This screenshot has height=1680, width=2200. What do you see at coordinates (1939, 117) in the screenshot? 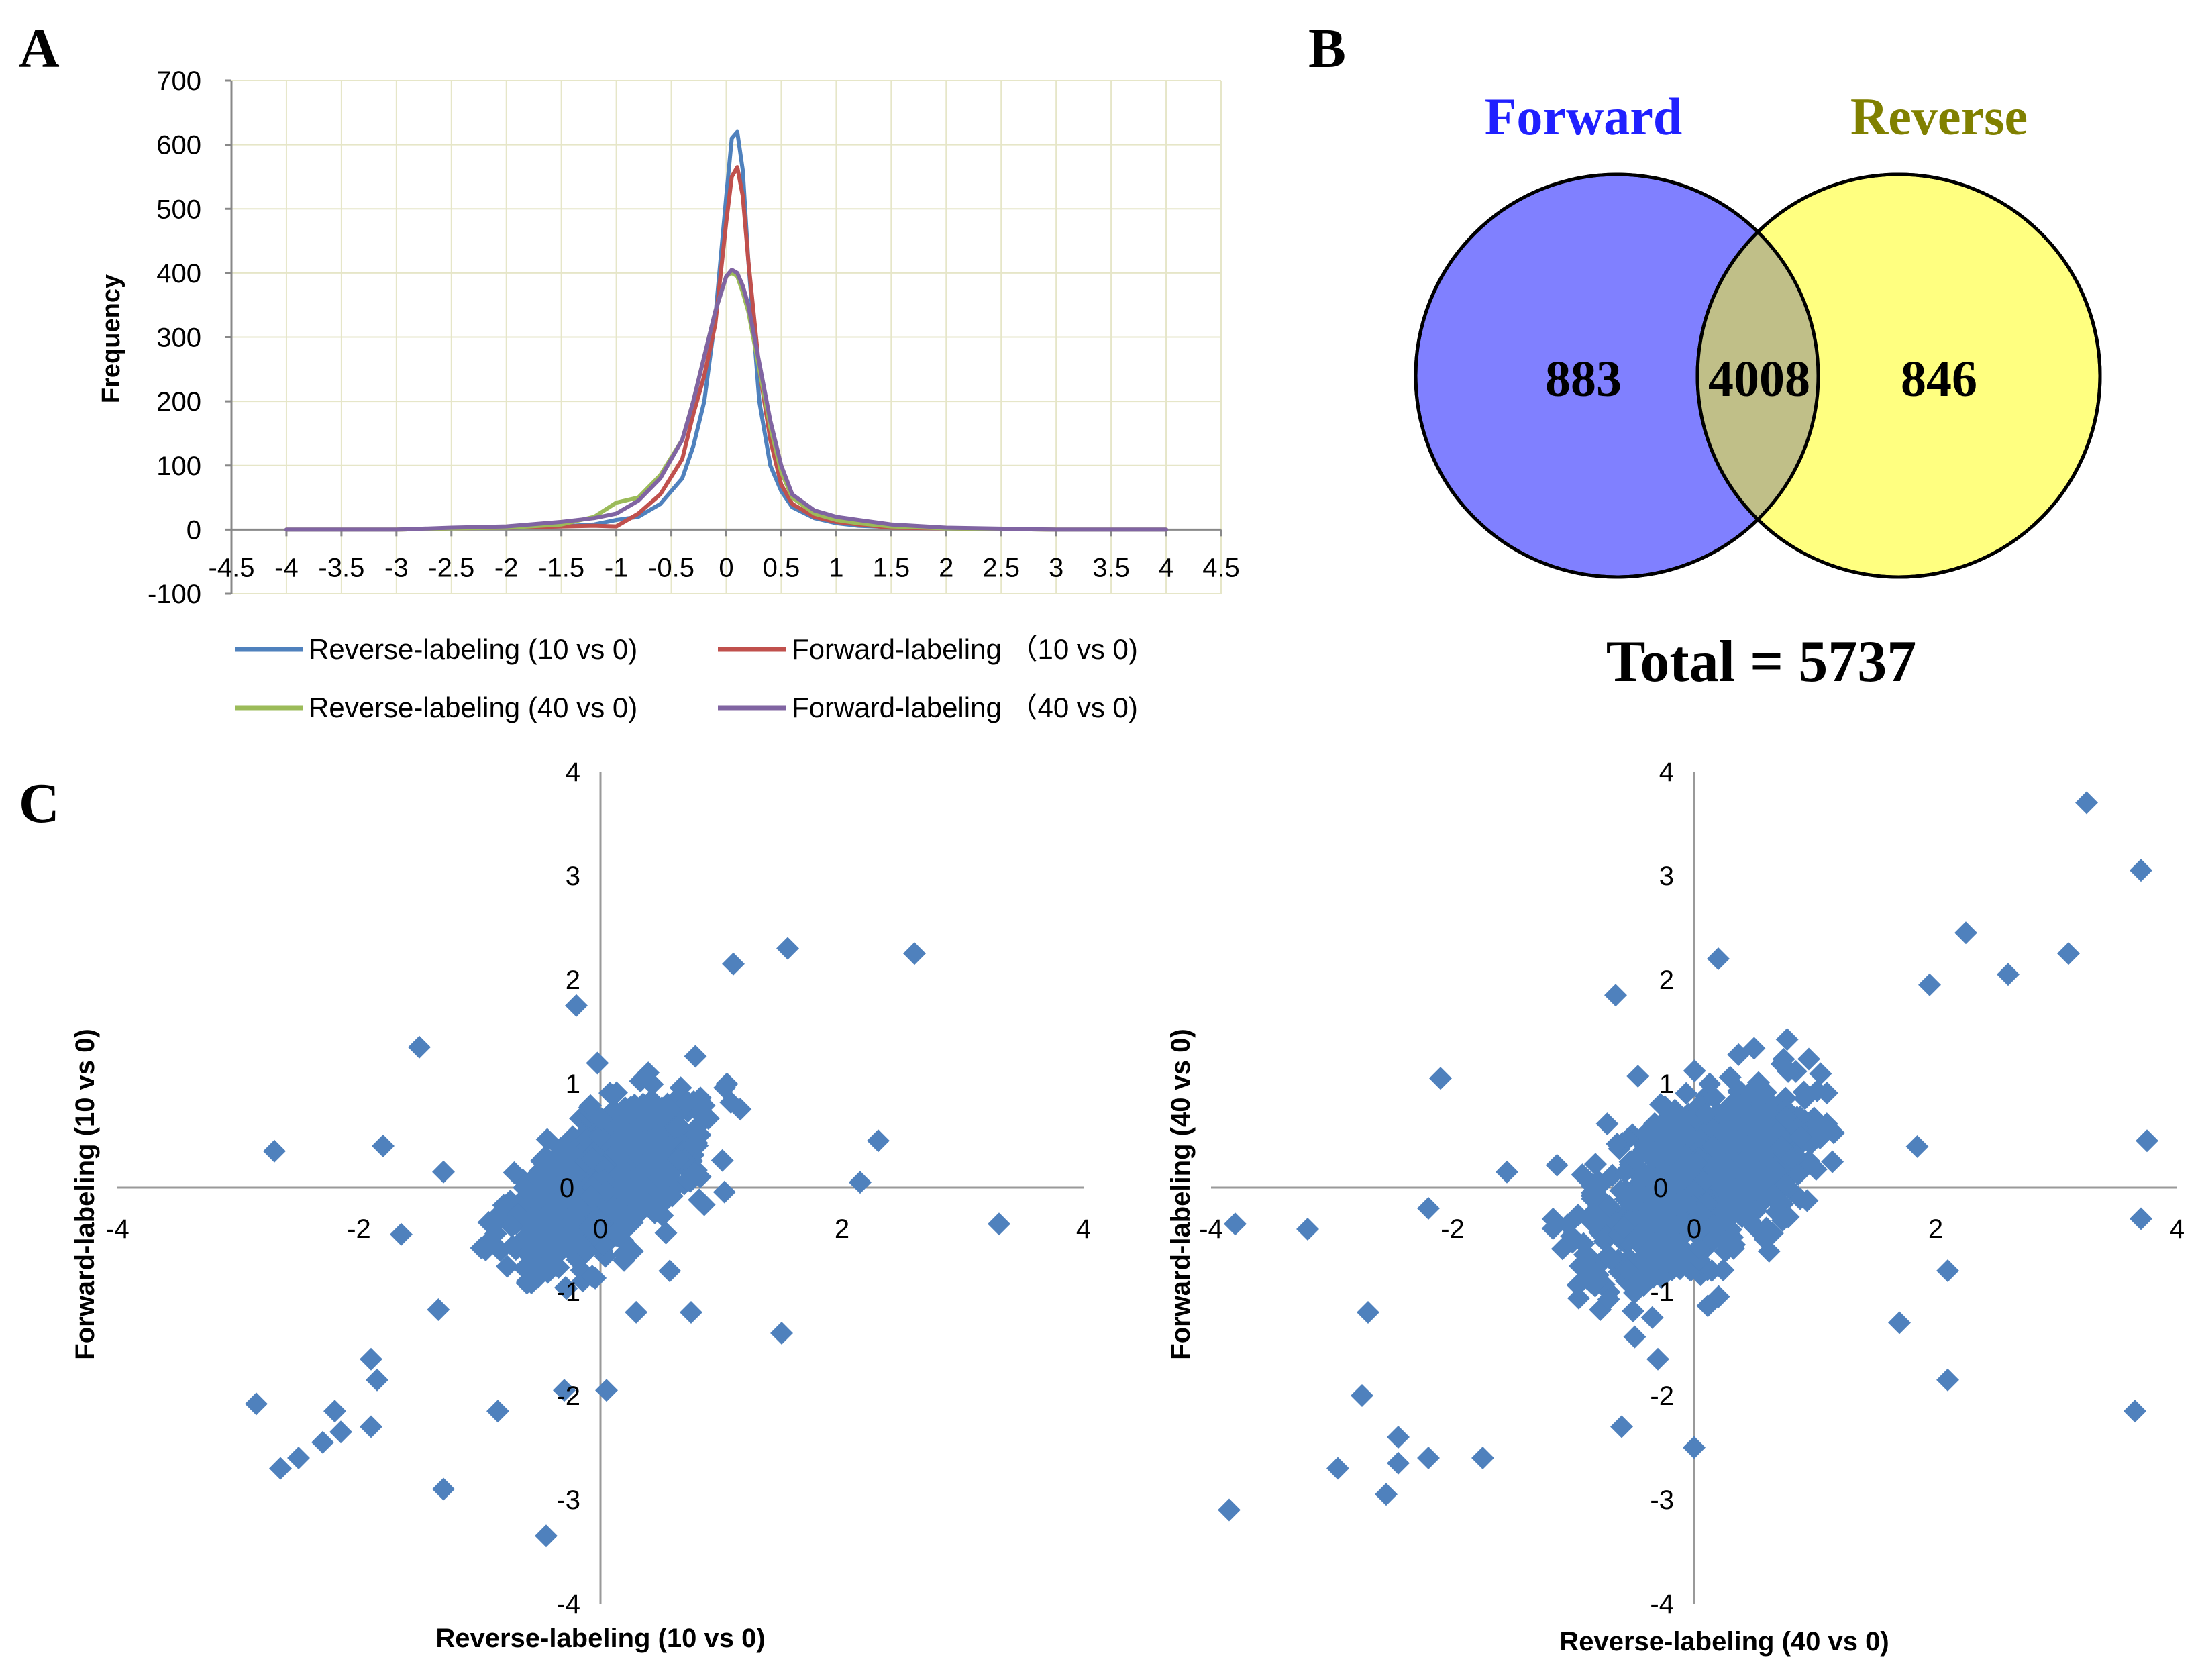
I see `venn-reverse-title: Reverse` at bounding box center [1939, 117].